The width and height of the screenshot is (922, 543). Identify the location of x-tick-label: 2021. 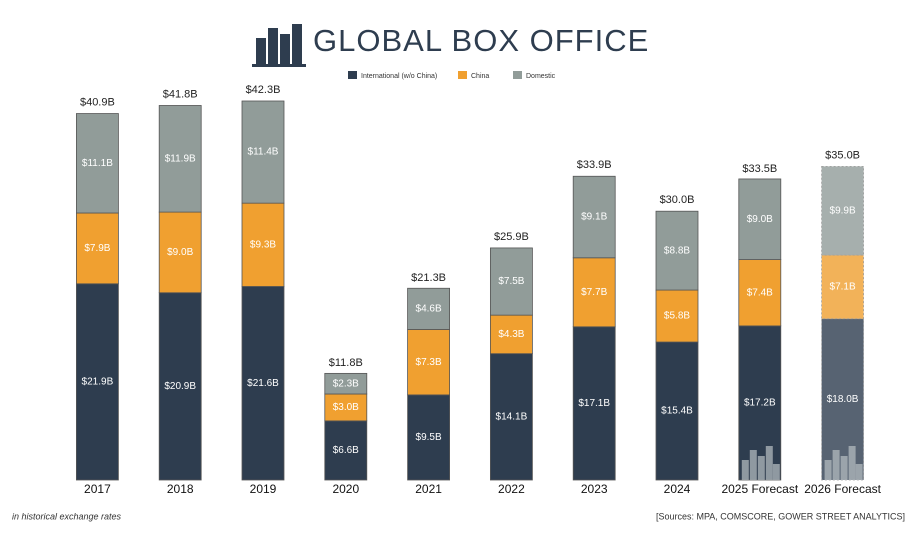
(428, 489).